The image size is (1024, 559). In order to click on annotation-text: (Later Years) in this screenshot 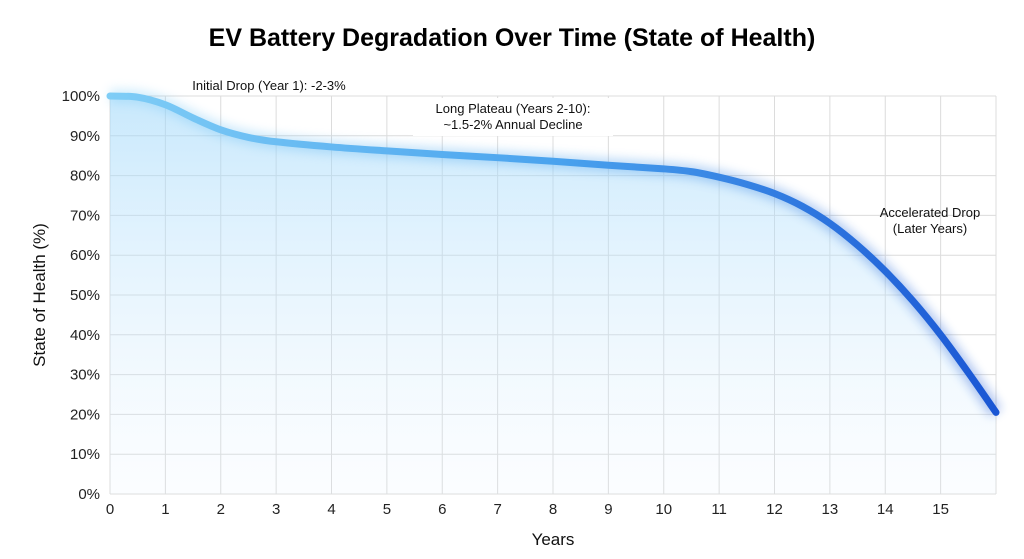, I will do `click(930, 228)`.